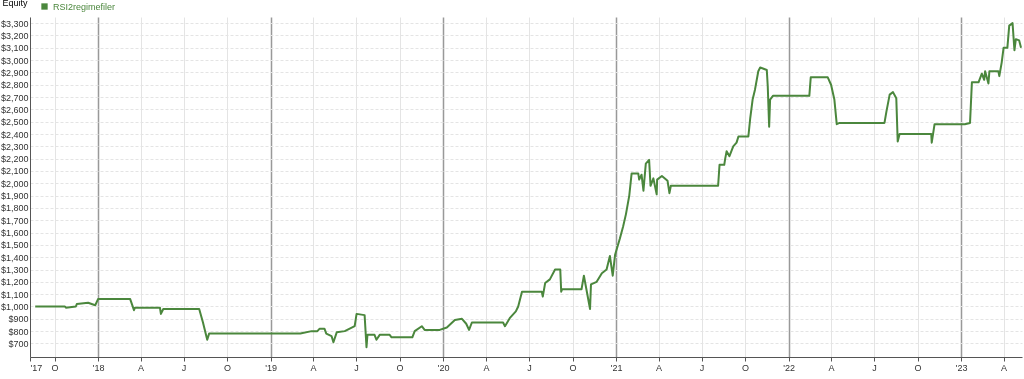  Describe the element at coordinates (14, 294) in the screenshot. I see `y-tick-label: $1,100` at that location.